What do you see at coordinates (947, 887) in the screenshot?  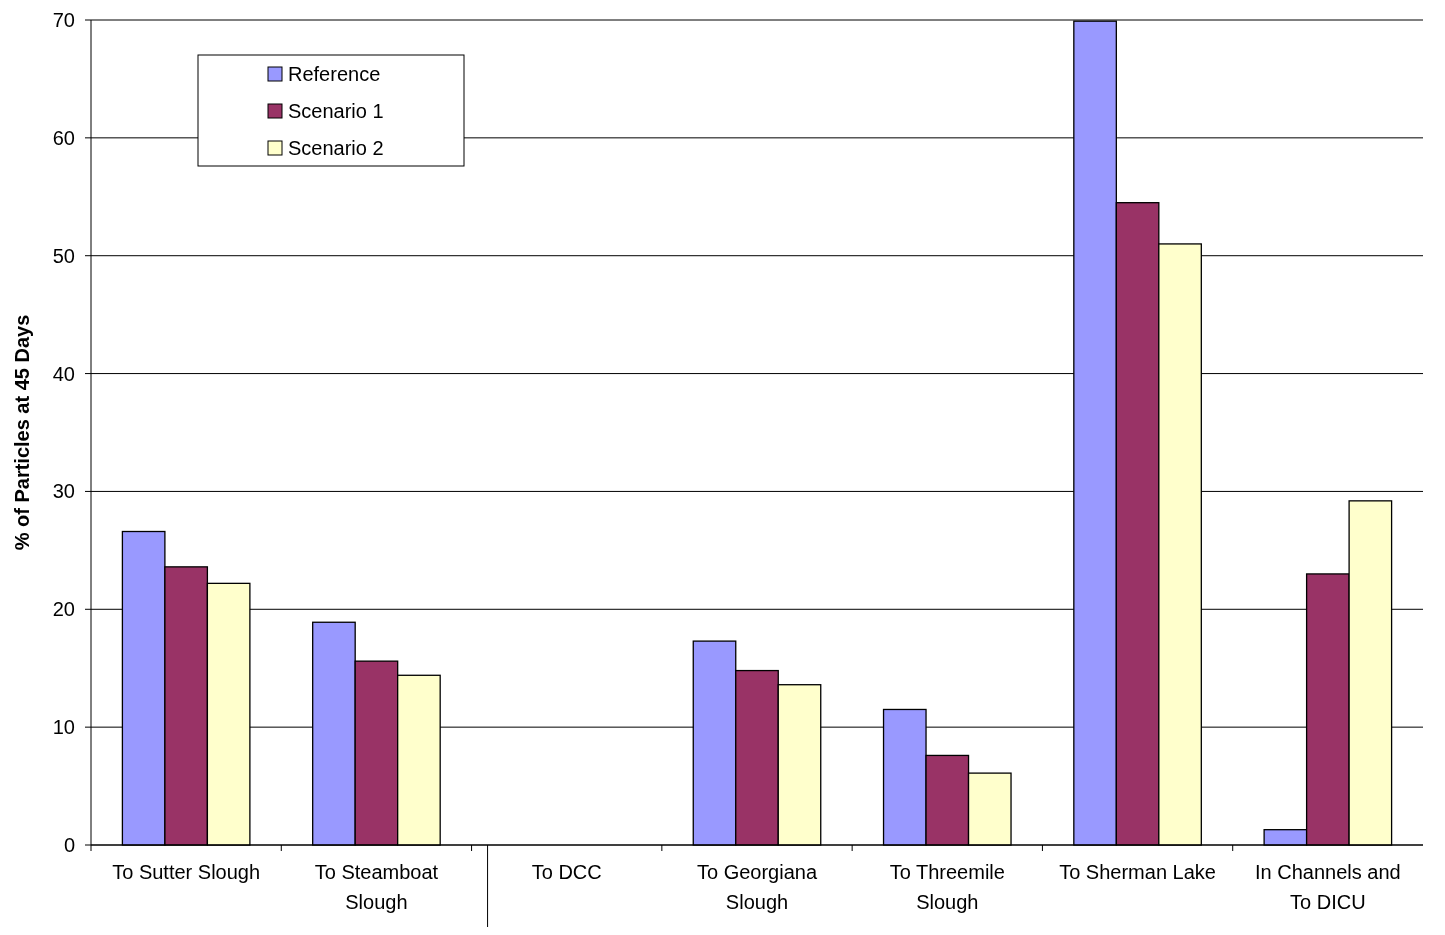 I see `x-tick-label: To Threemile Slough` at bounding box center [947, 887].